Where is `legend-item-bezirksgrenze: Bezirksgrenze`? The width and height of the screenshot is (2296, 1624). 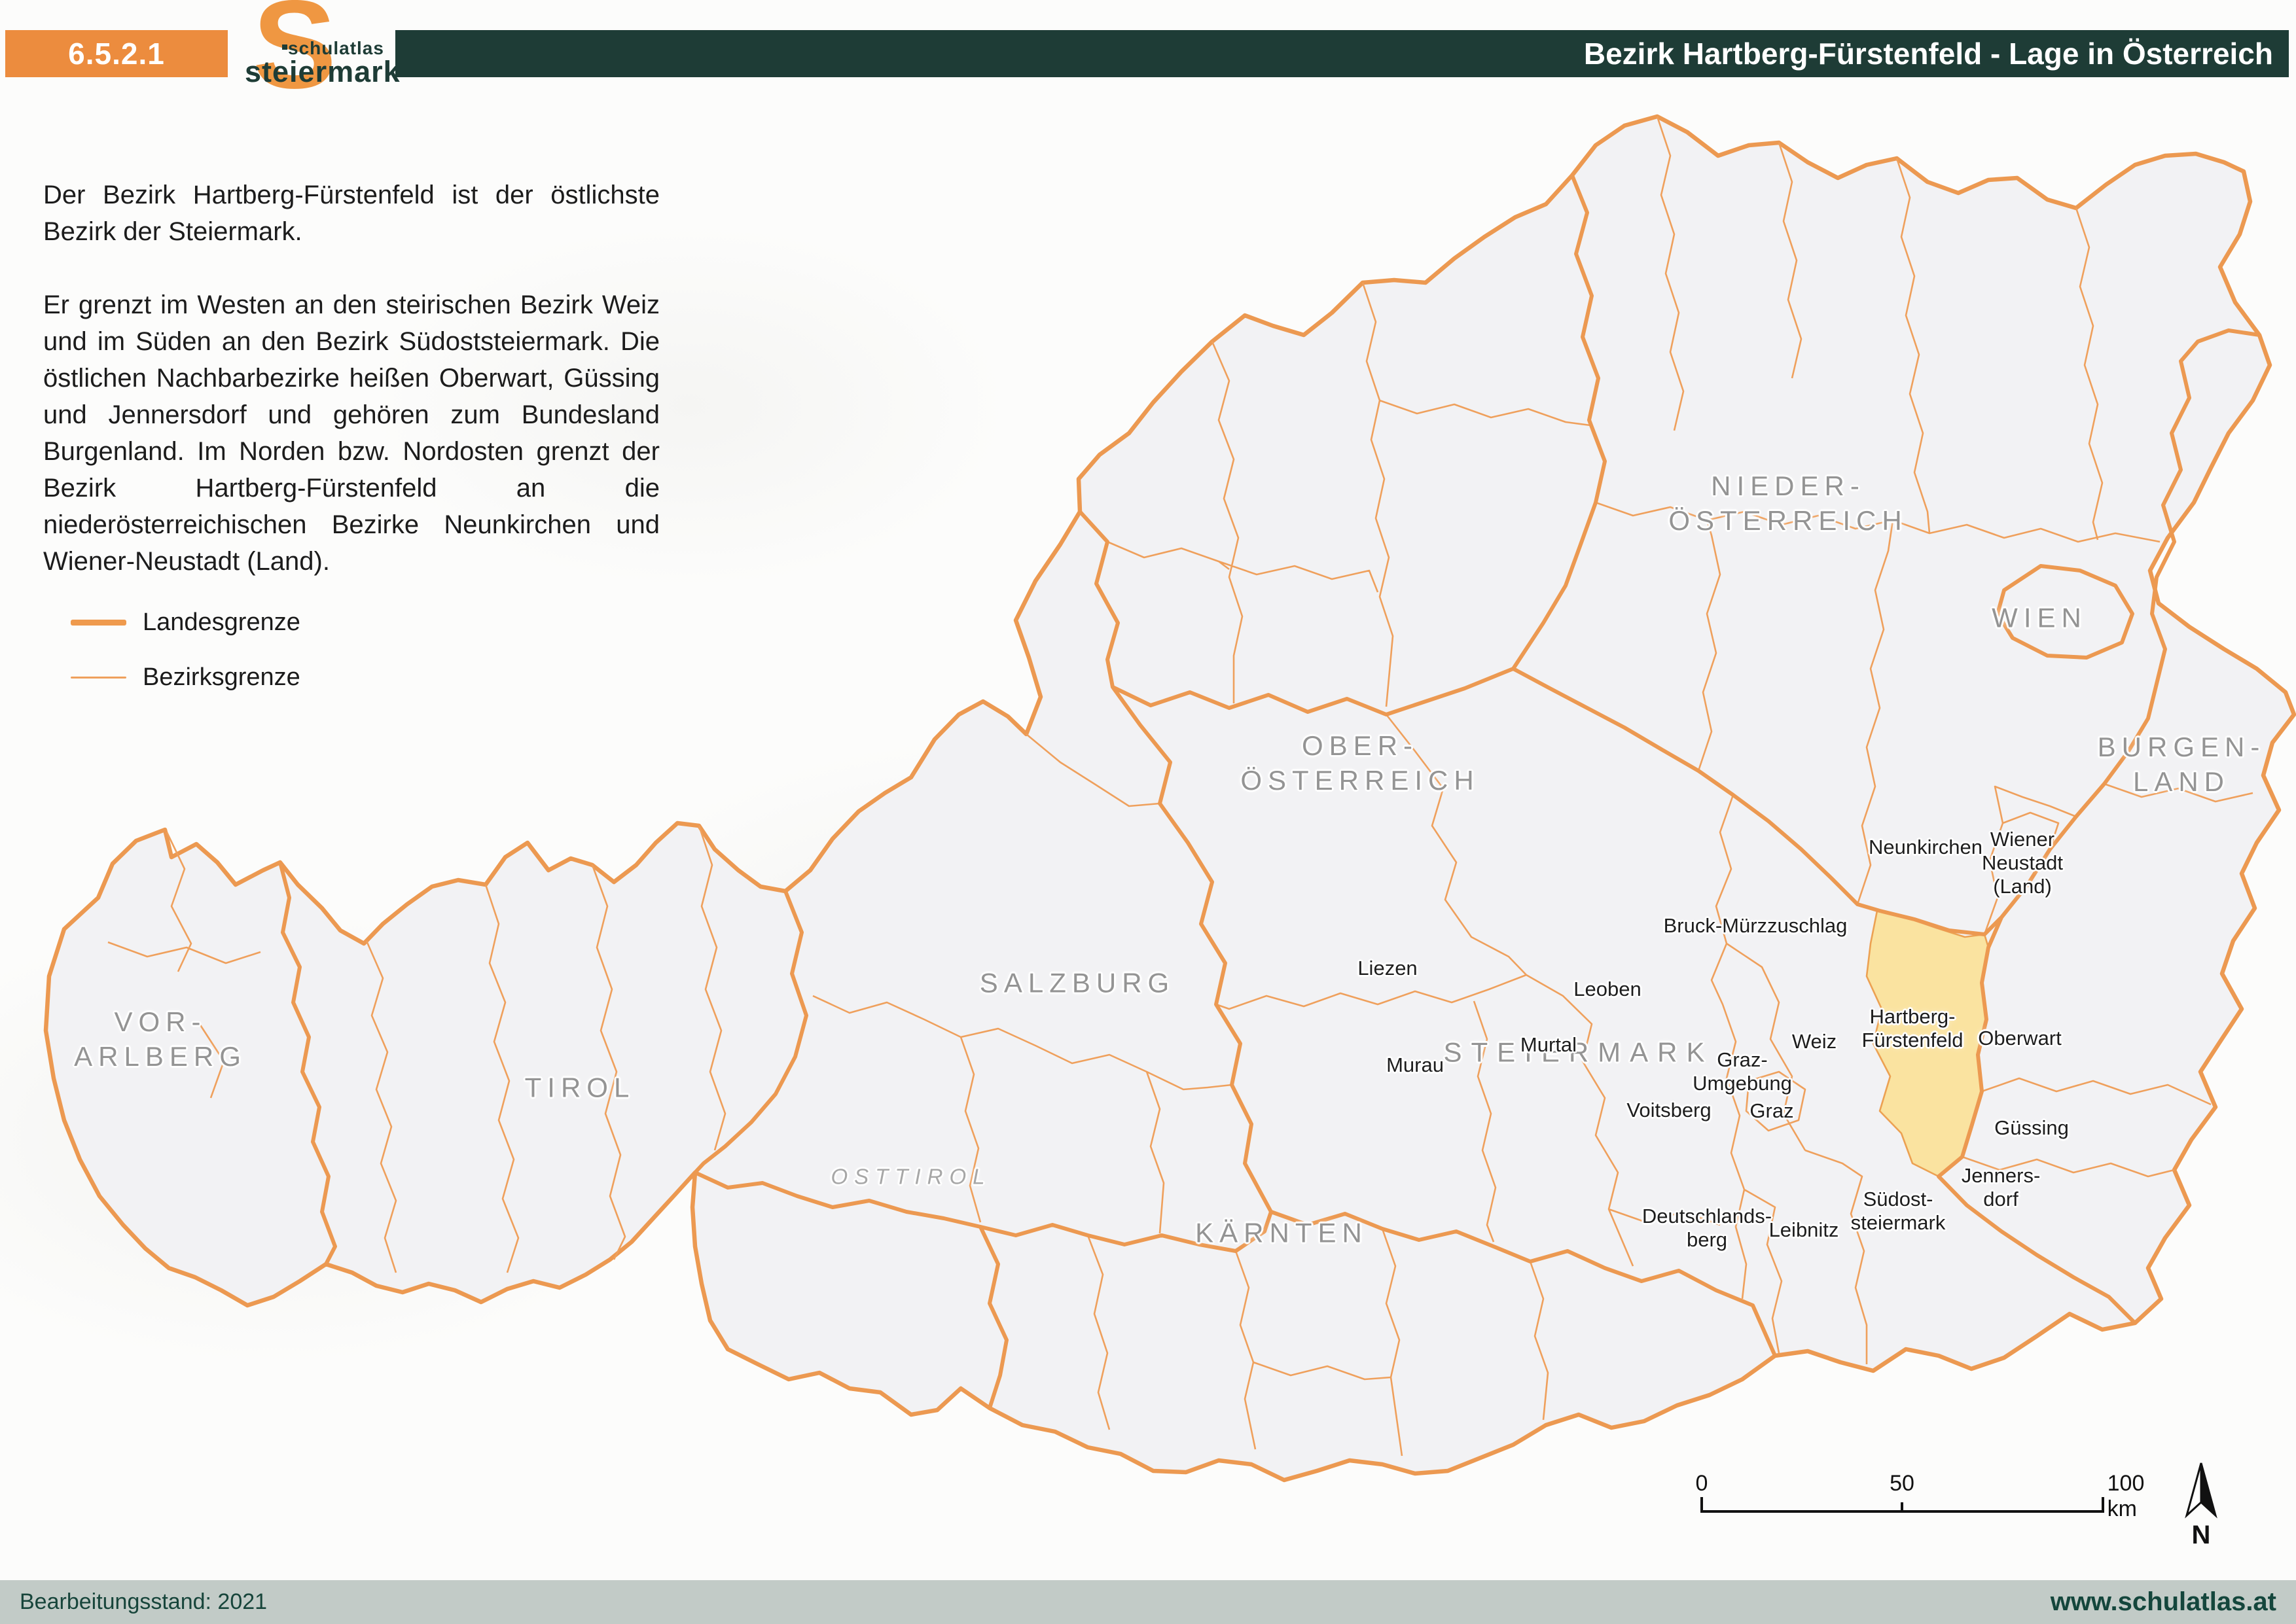
legend-item-bezirksgrenze: Bezirksgrenze is located at coordinates (185, 677).